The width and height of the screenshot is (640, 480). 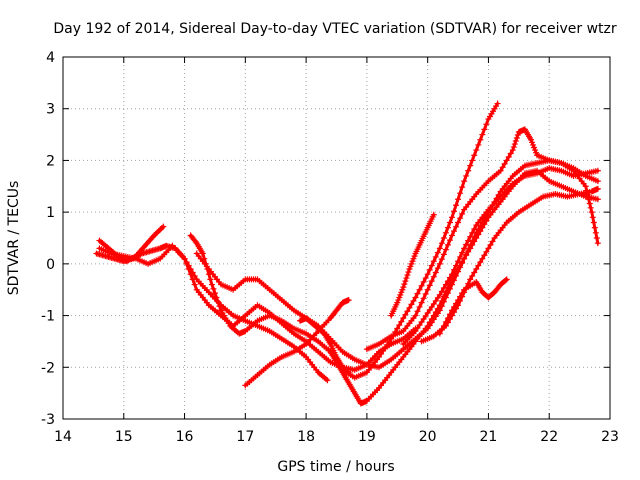 I want to click on x-tick-label: 16, so click(x=185, y=437).